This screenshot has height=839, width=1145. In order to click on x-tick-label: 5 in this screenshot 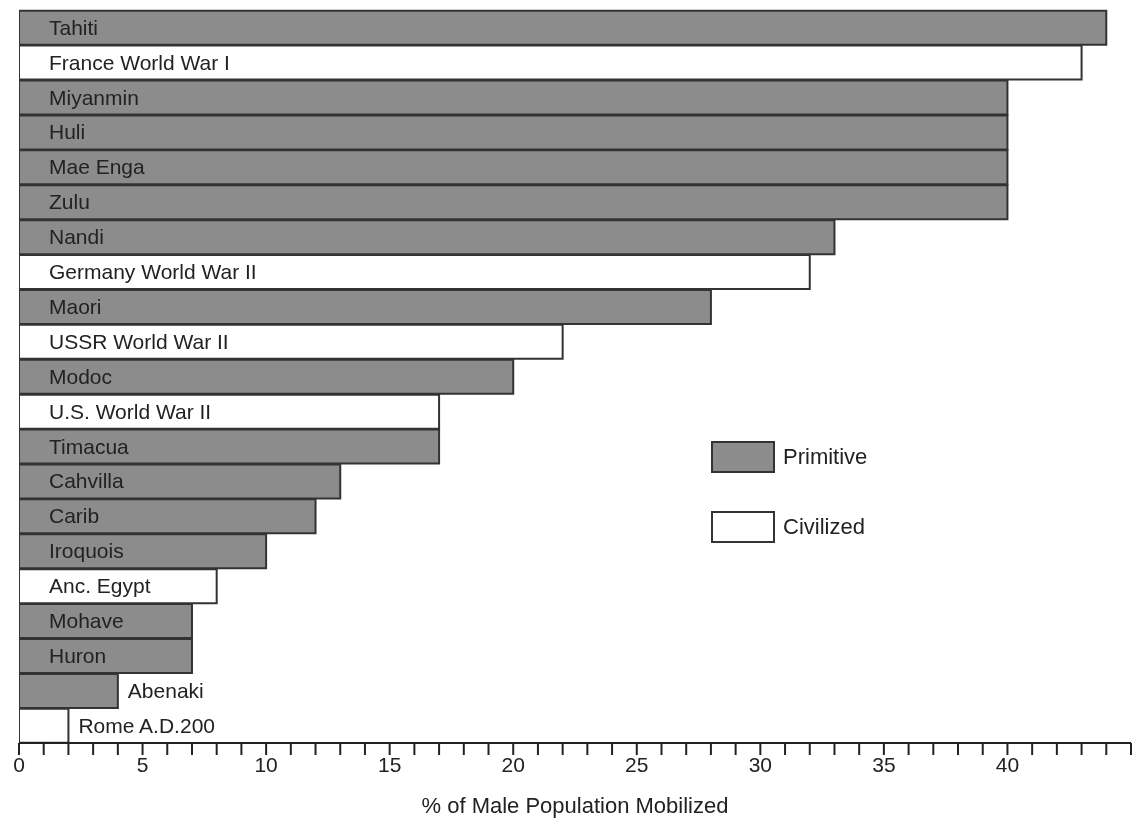, I will do `click(142, 764)`.